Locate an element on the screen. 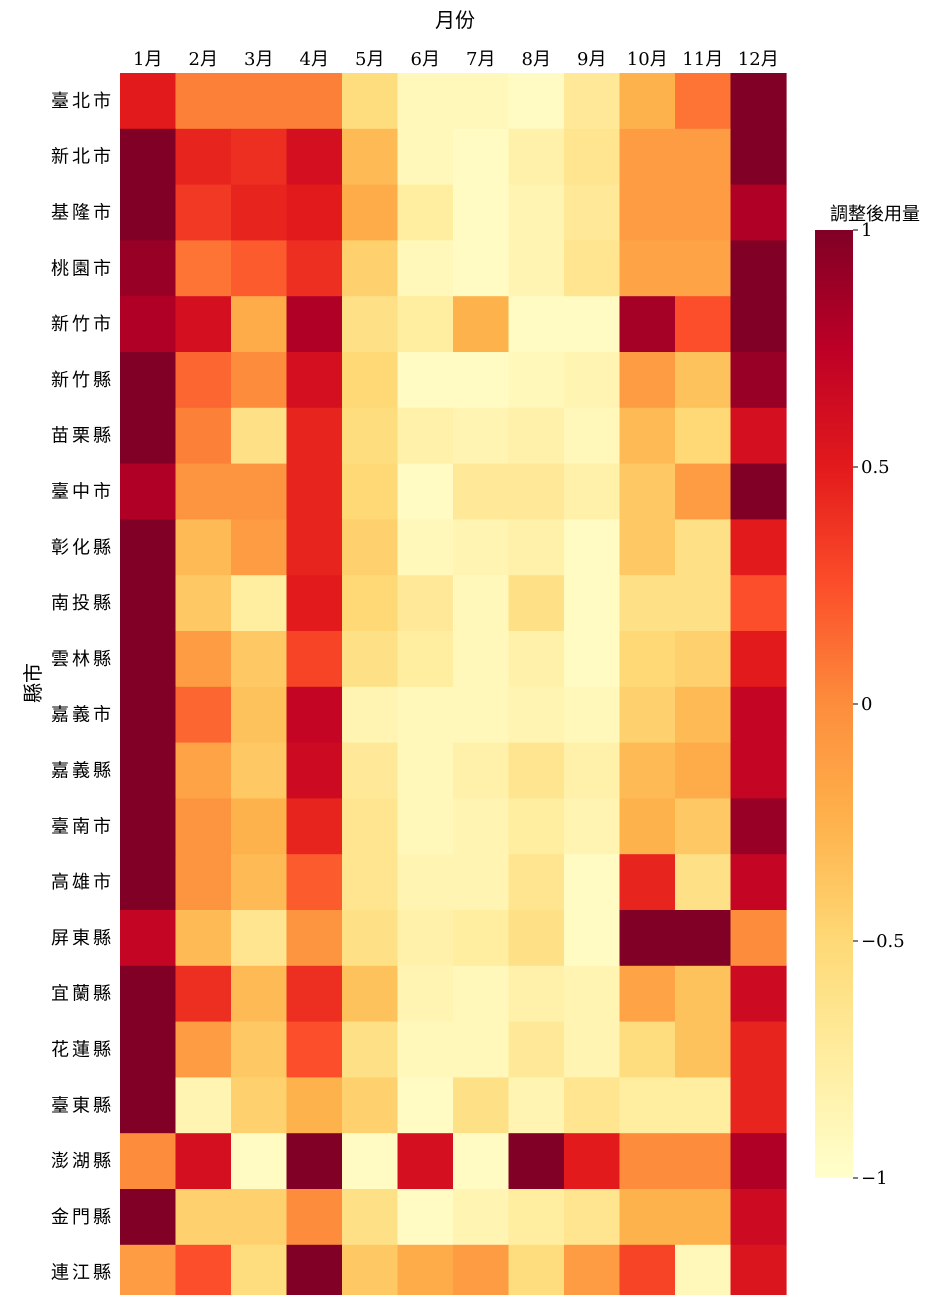 This screenshot has width=936, height=1295. row-label: 臺中市 is located at coordinates (82, 492).